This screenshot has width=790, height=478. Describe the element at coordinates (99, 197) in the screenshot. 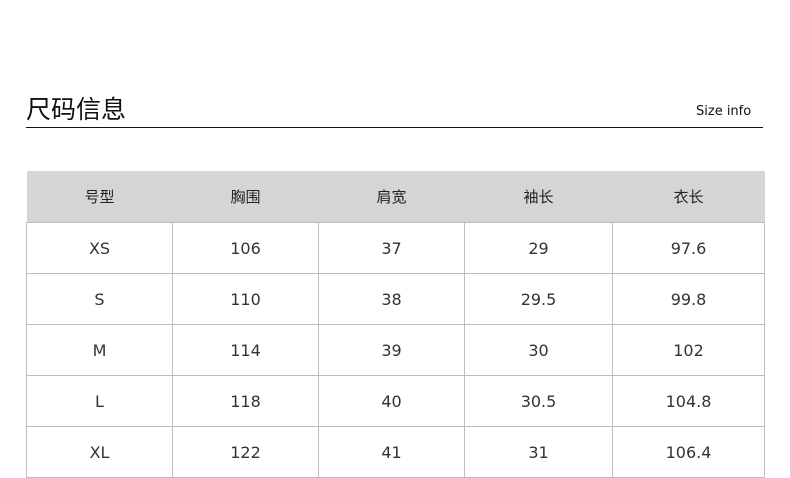

I see `column-header: 号型` at that location.